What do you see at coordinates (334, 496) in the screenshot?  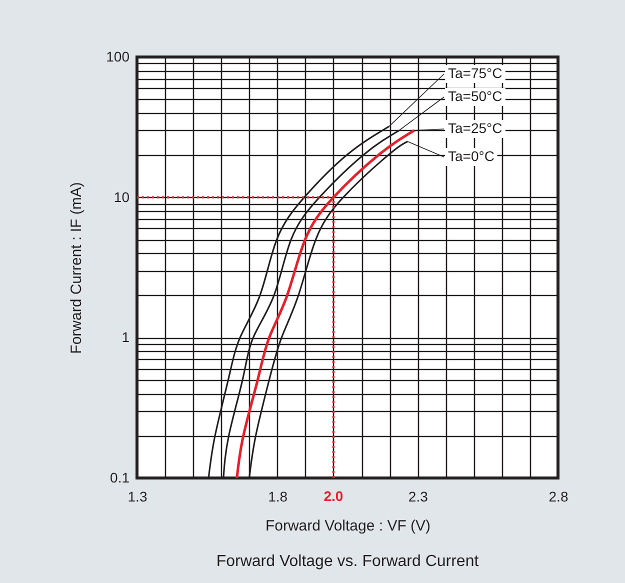 I see `ref-line-label: 2.0` at bounding box center [334, 496].